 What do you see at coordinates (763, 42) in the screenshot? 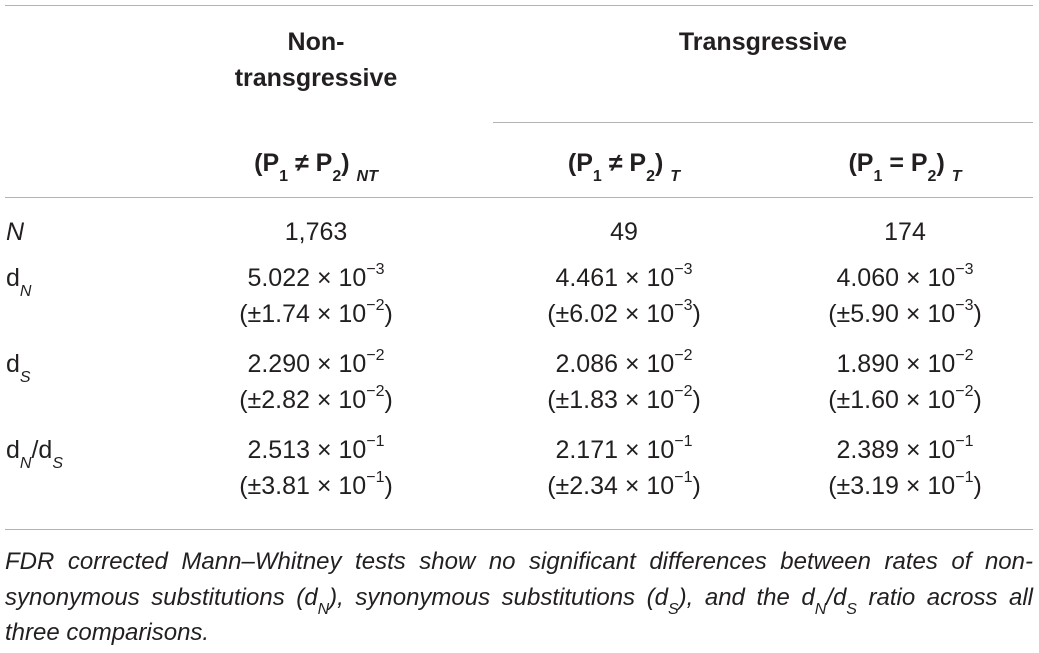
I see `header-transgressive: Transgressive` at bounding box center [763, 42].